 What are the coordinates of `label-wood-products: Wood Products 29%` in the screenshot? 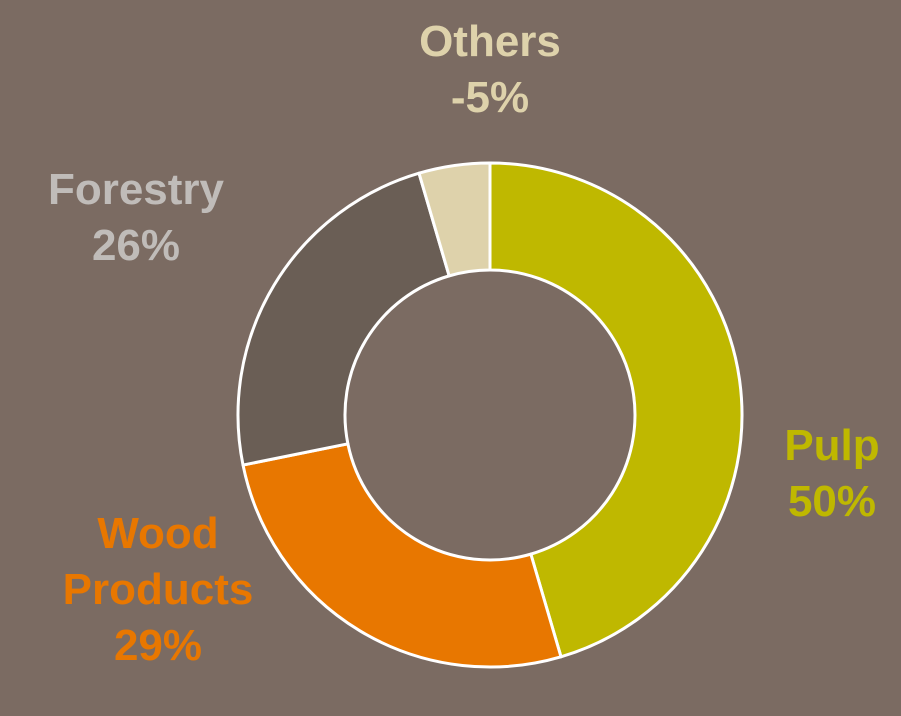 It's located at (158, 590).